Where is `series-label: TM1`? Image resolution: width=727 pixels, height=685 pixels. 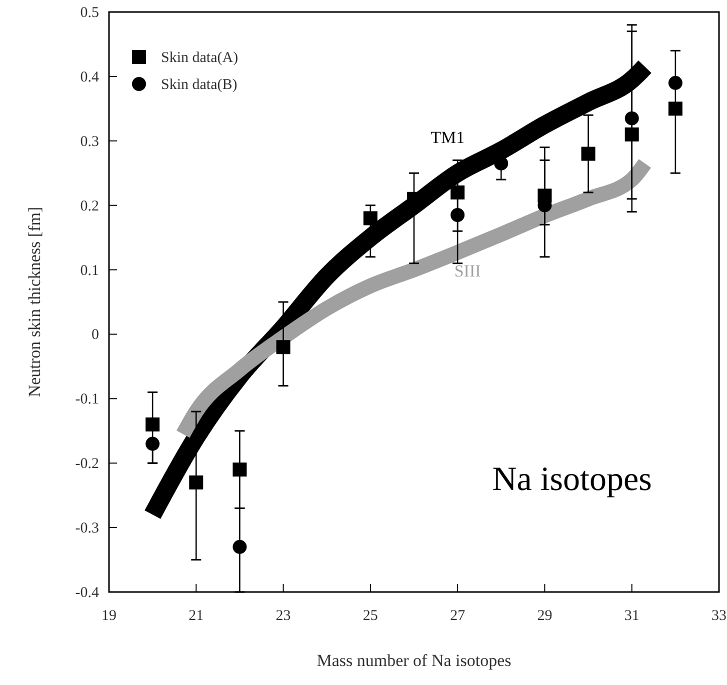 series-label: TM1 is located at coordinates (447, 138).